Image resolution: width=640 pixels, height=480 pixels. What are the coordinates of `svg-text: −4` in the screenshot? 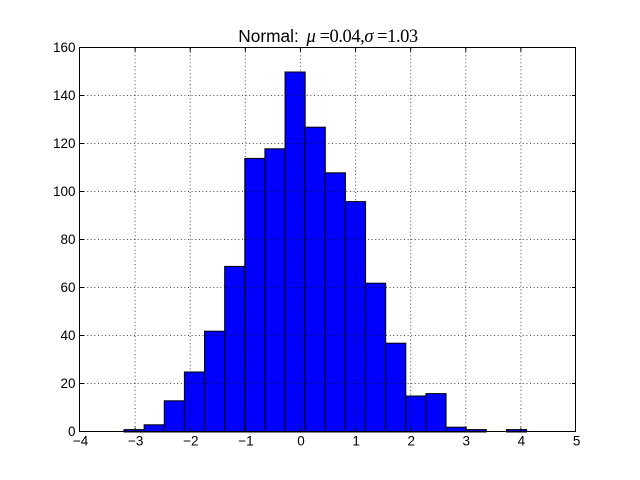 It's located at (81, 440).